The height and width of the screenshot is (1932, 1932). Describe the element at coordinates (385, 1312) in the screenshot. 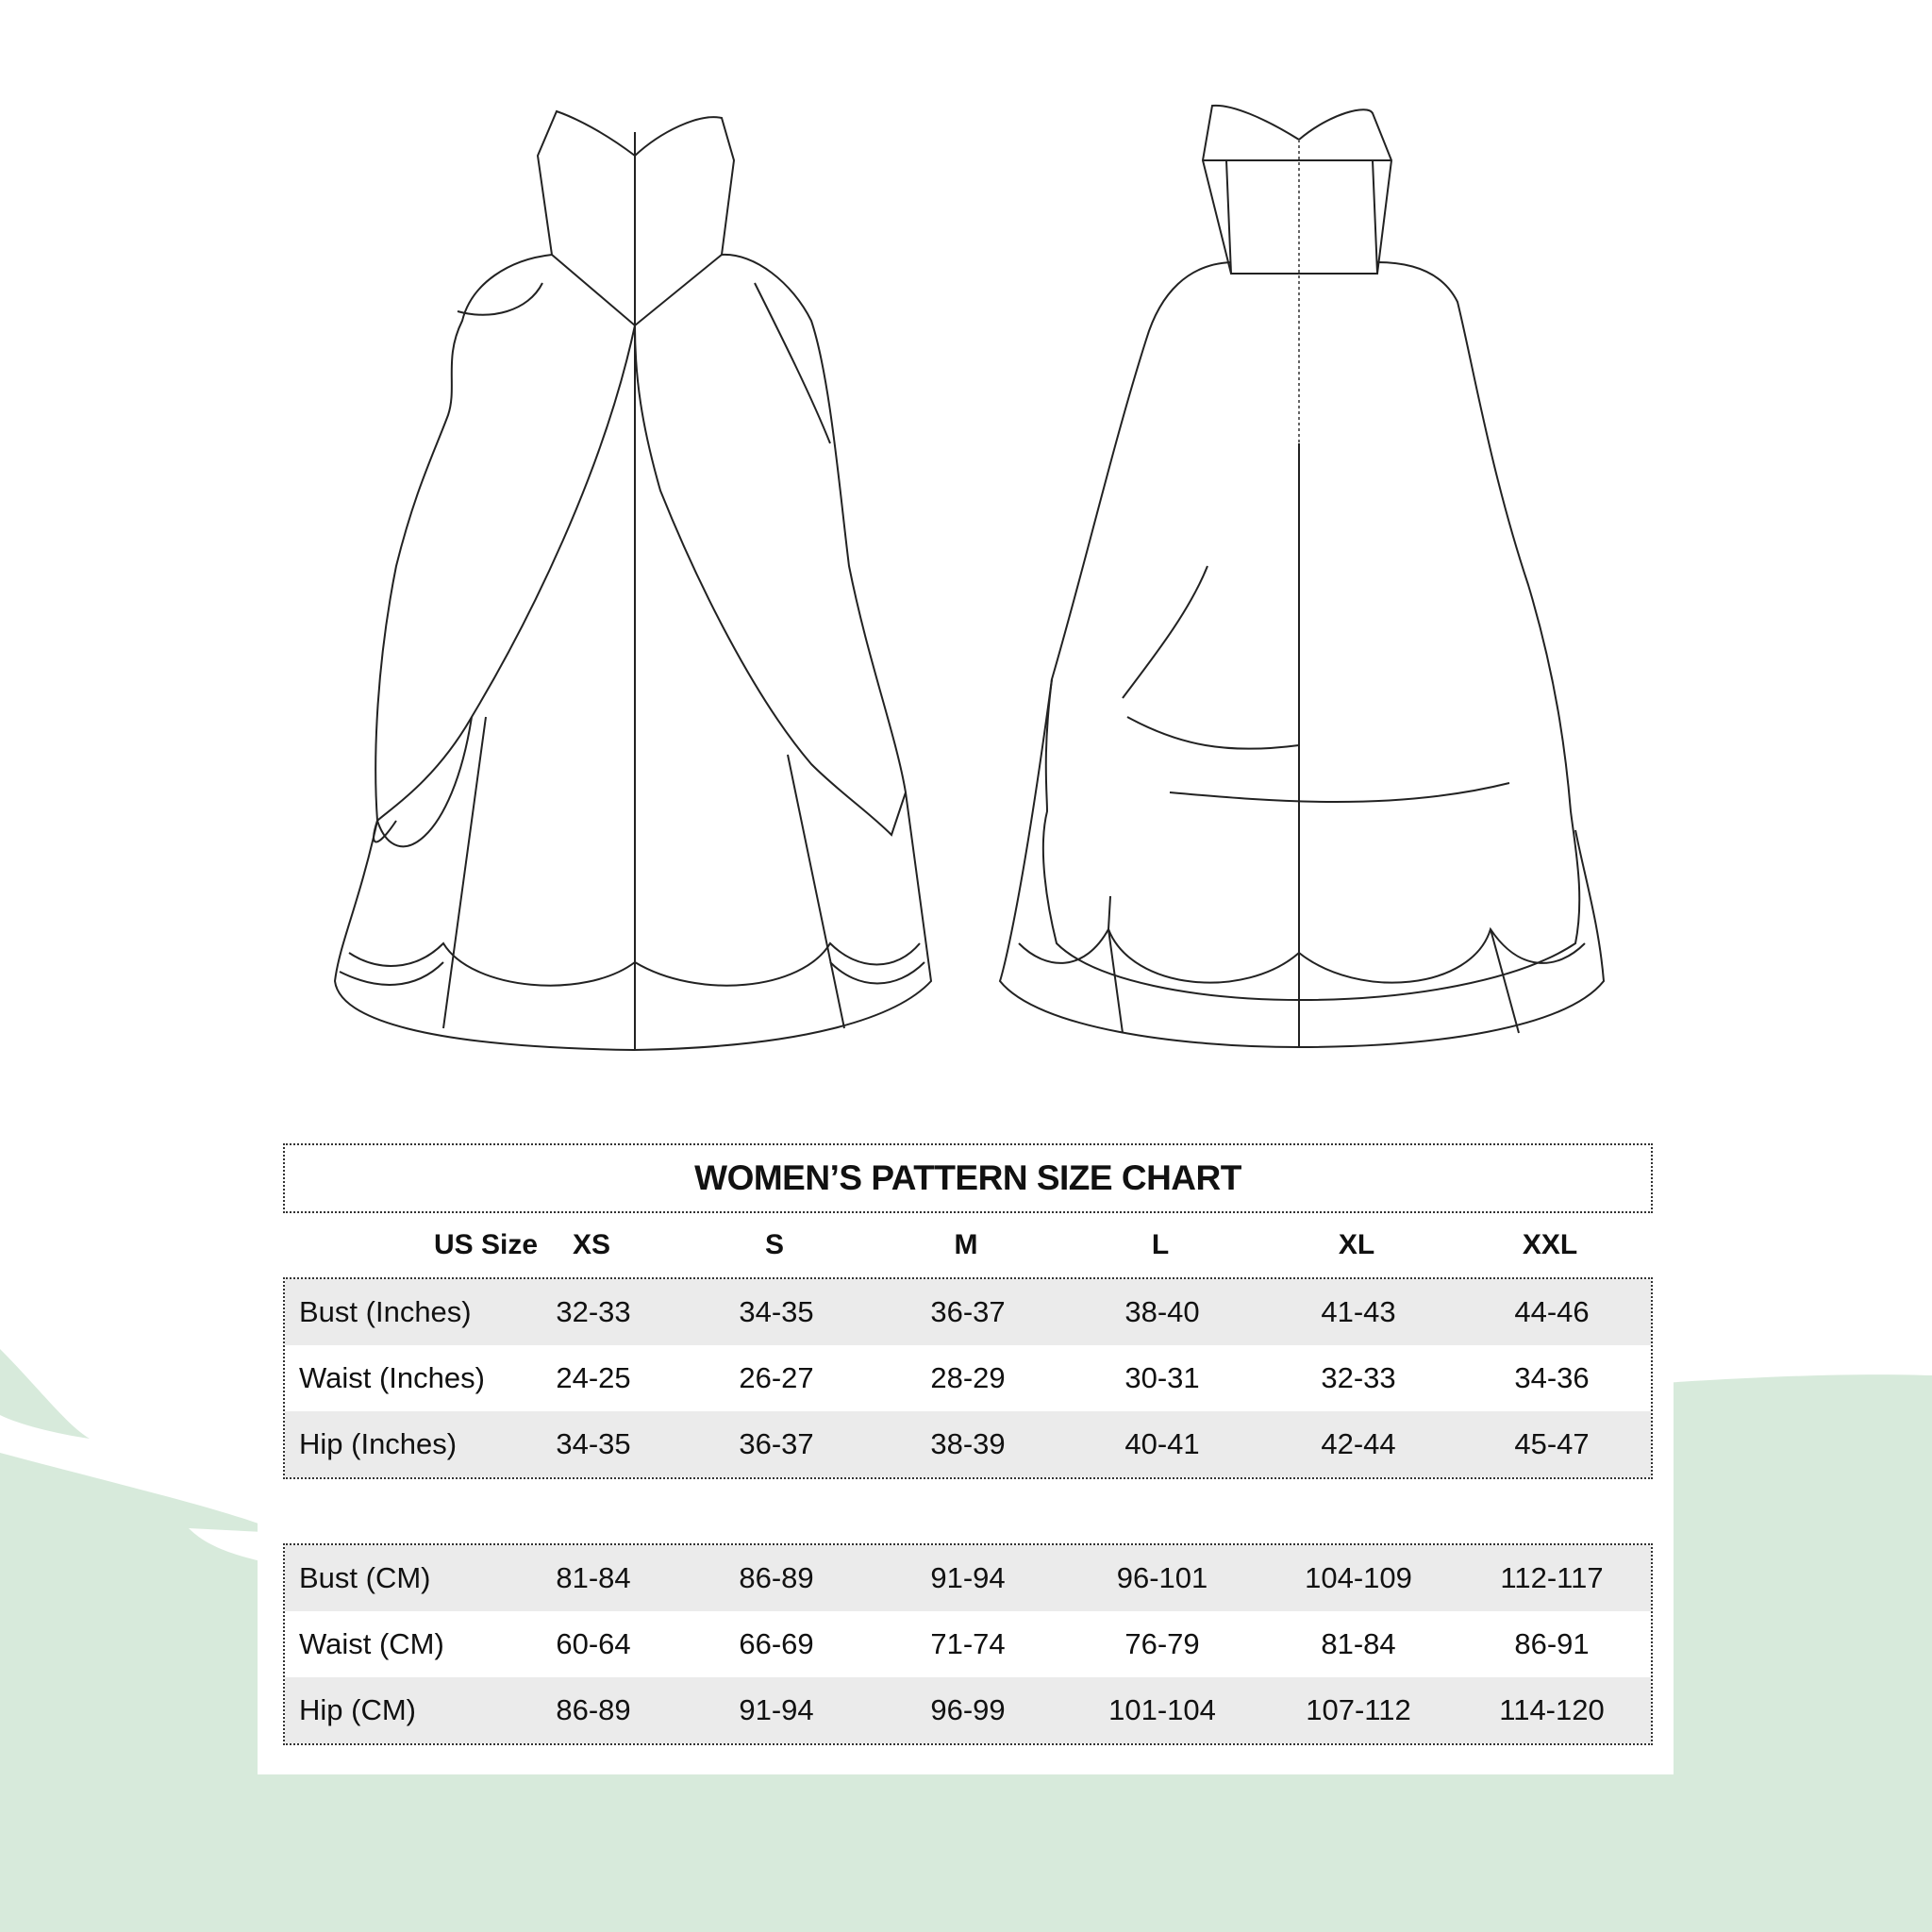

I see `row-label: Bust (Inches)` at that location.